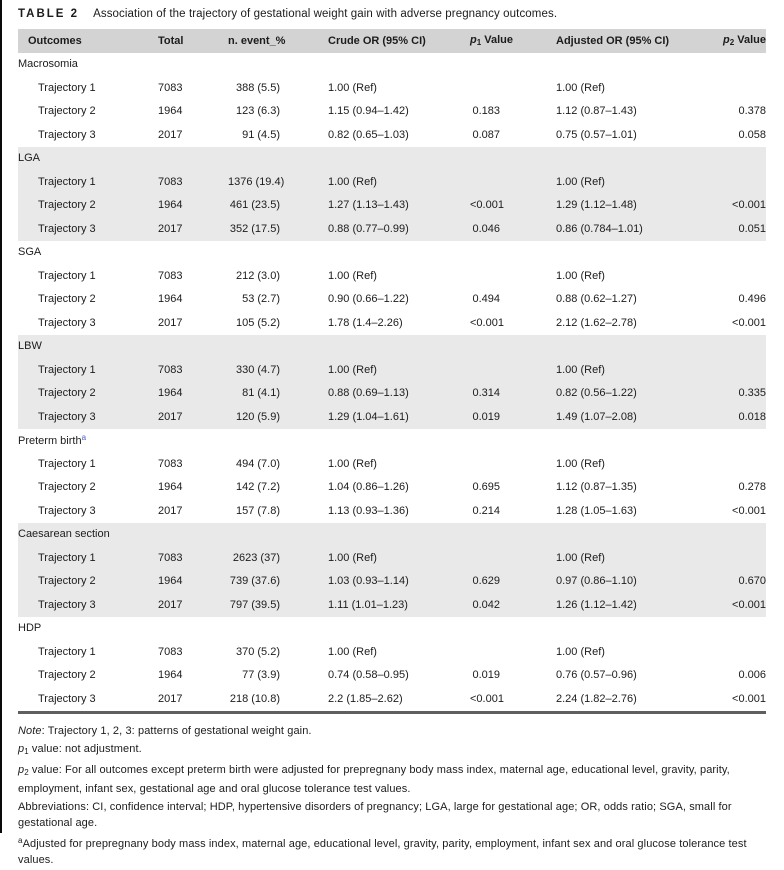 Image resolution: width=784 pixels, height=870 pixels. Describe the element at coordinates (596, 299) in the screenshot. I see `cell-adjusted-or: 0.88 (0.62–1.27)` at that location.